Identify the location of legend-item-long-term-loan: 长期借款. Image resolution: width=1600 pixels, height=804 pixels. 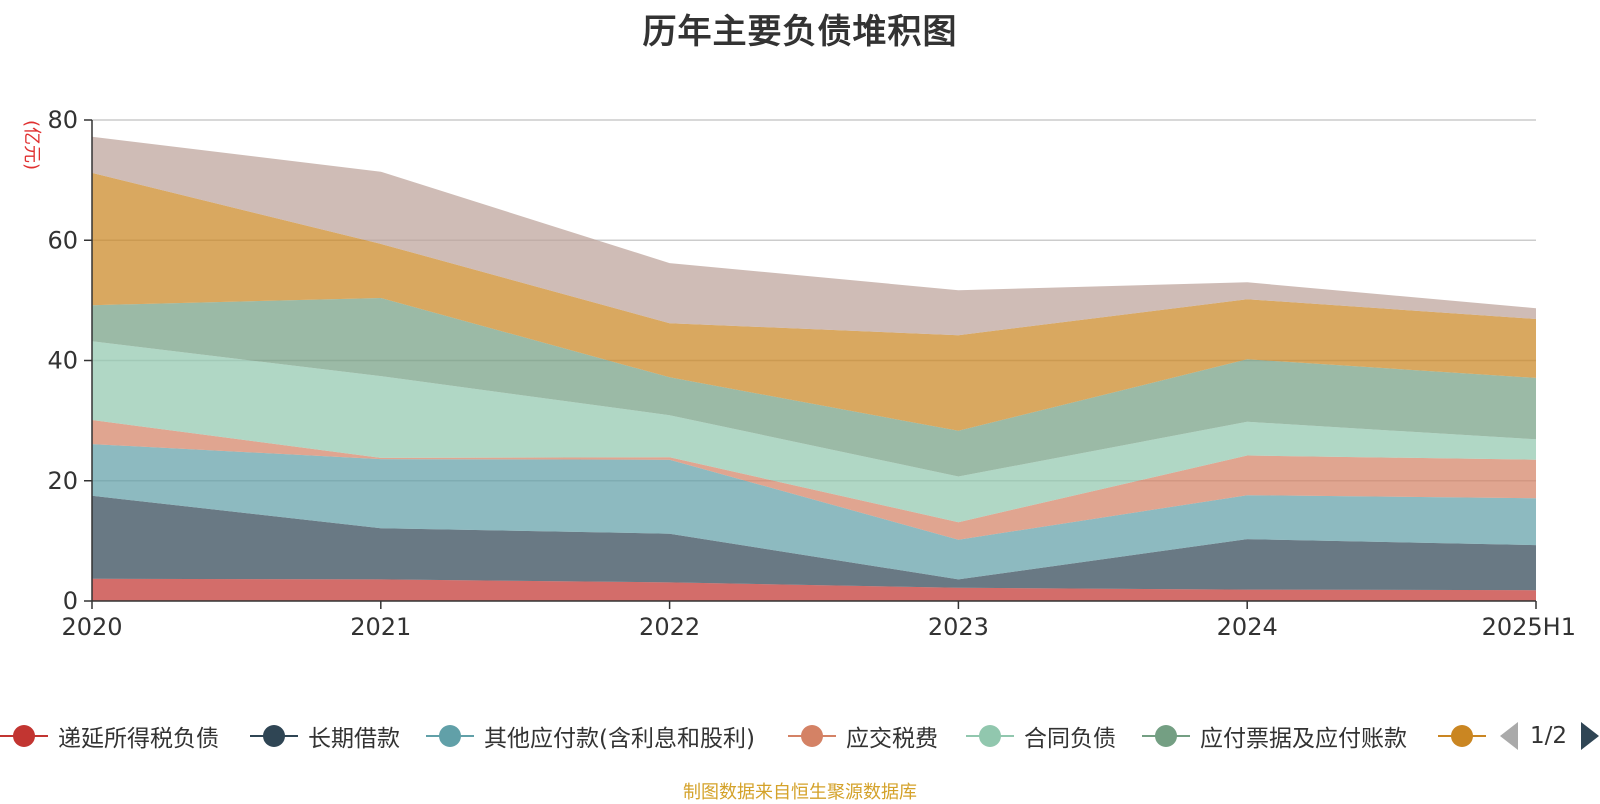
(325, 736).